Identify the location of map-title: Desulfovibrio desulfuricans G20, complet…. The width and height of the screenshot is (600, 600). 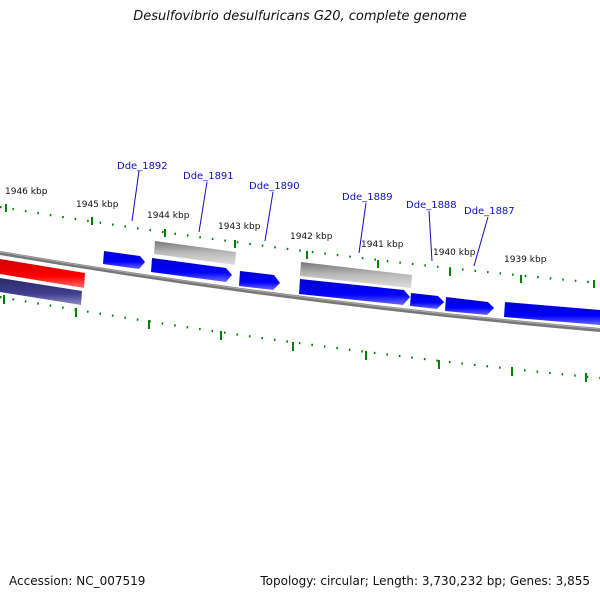
(300, 16).